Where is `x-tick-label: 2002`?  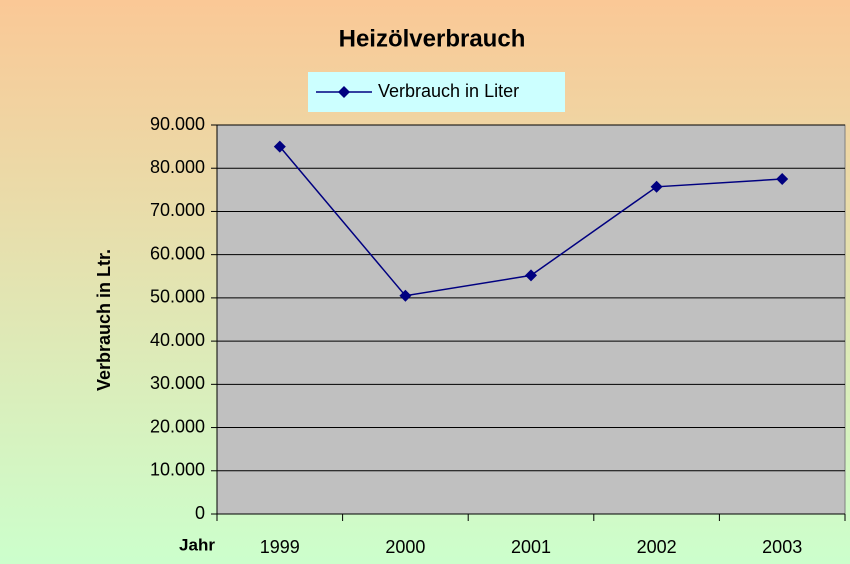 x-tick-label: 2002 is located at coordinates (657, 547).